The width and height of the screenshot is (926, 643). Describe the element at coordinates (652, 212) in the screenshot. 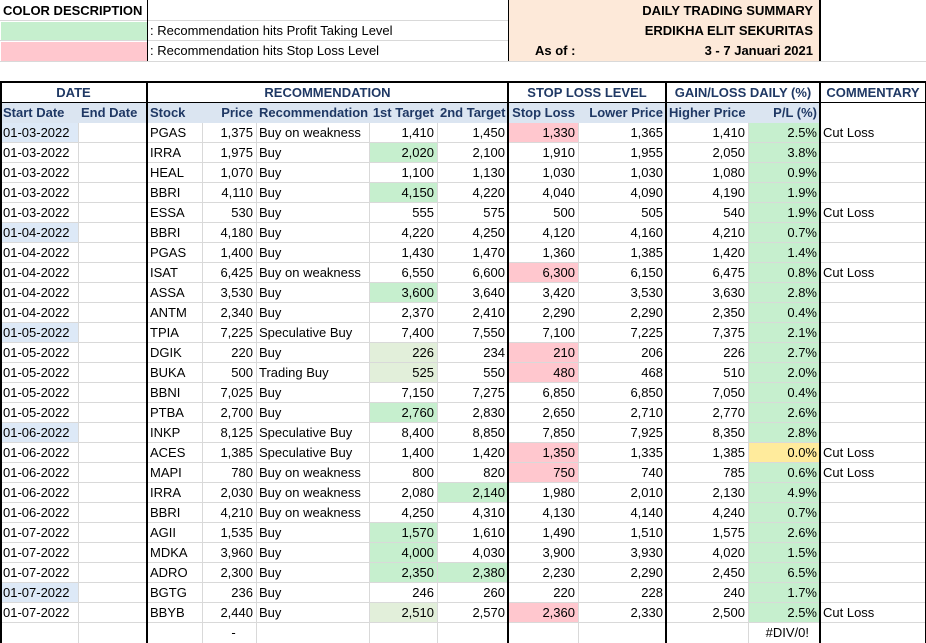

I see `cell-lower-price: 505` at that location.